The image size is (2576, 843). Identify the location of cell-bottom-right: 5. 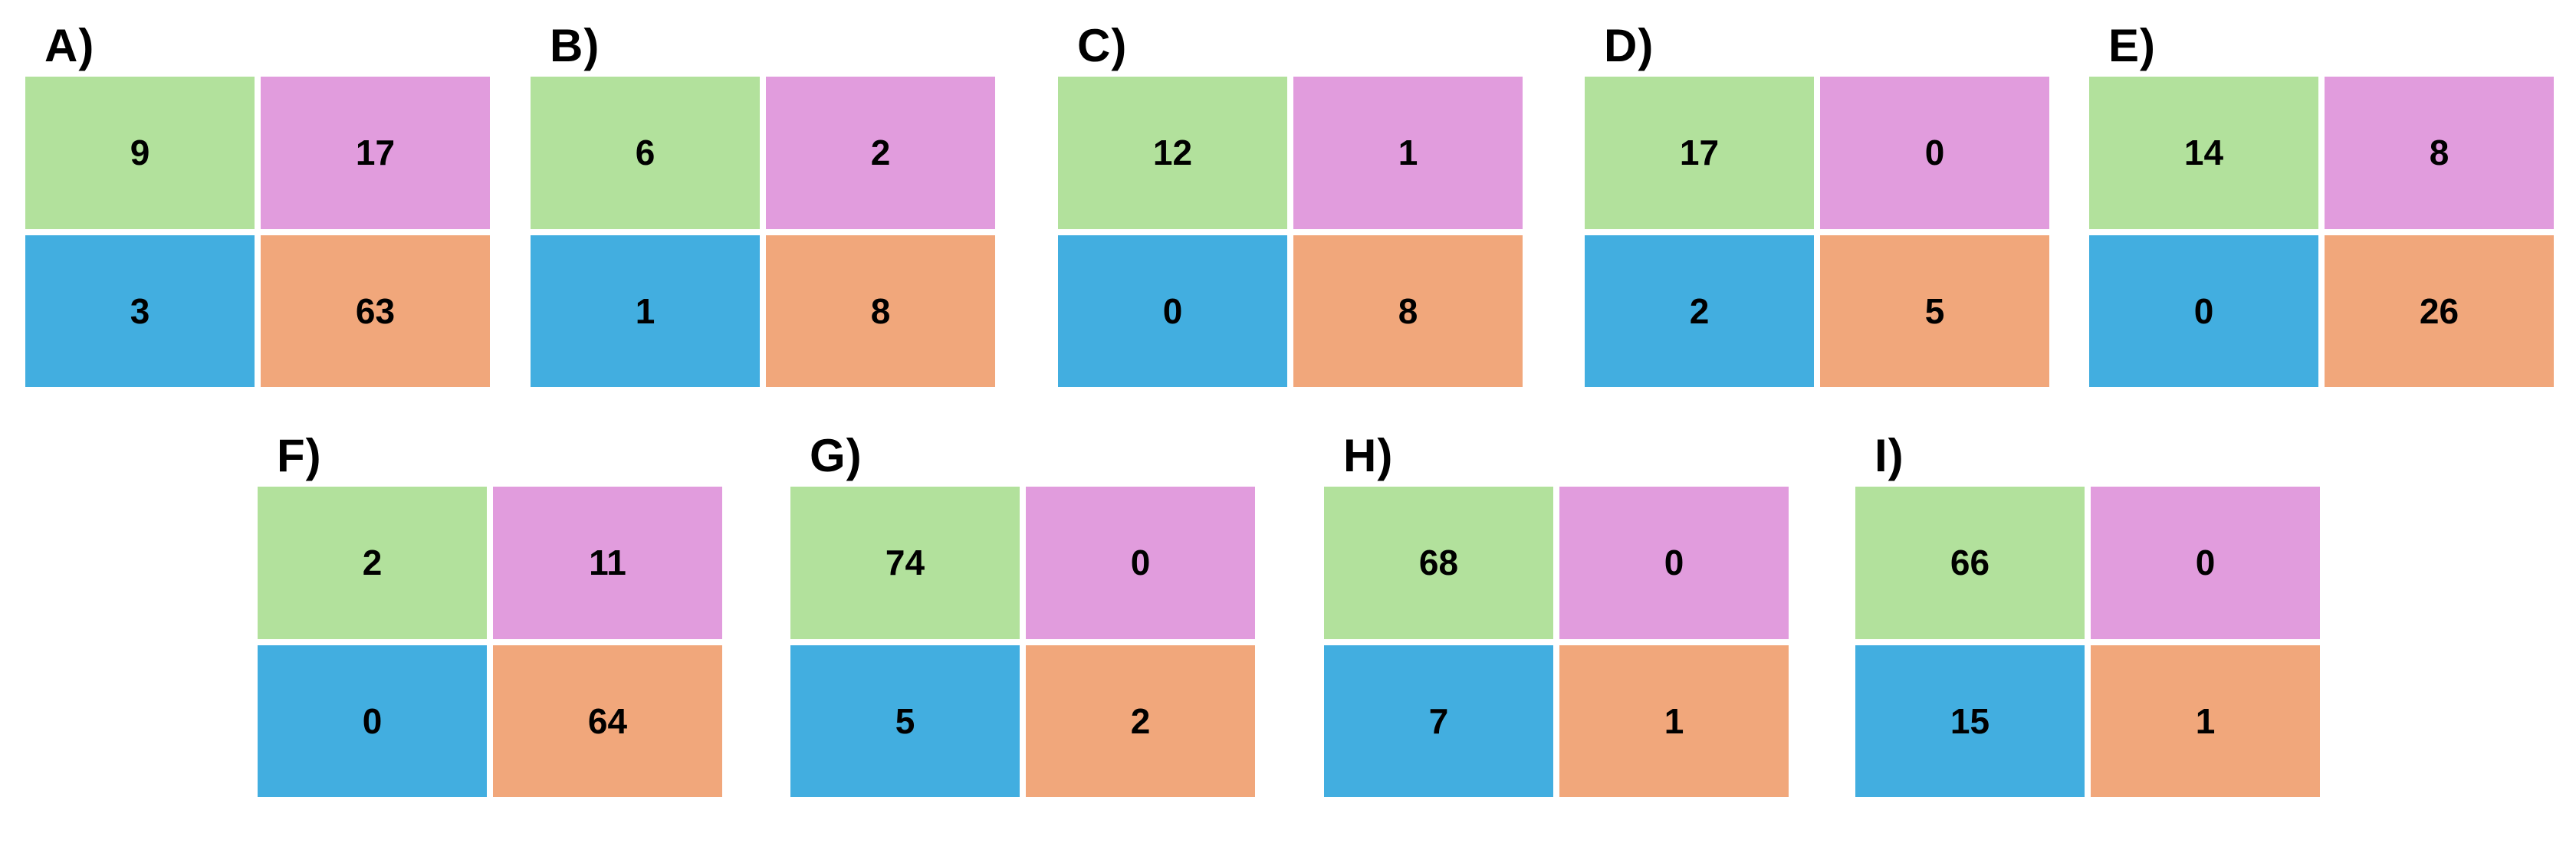
(1935, 311).